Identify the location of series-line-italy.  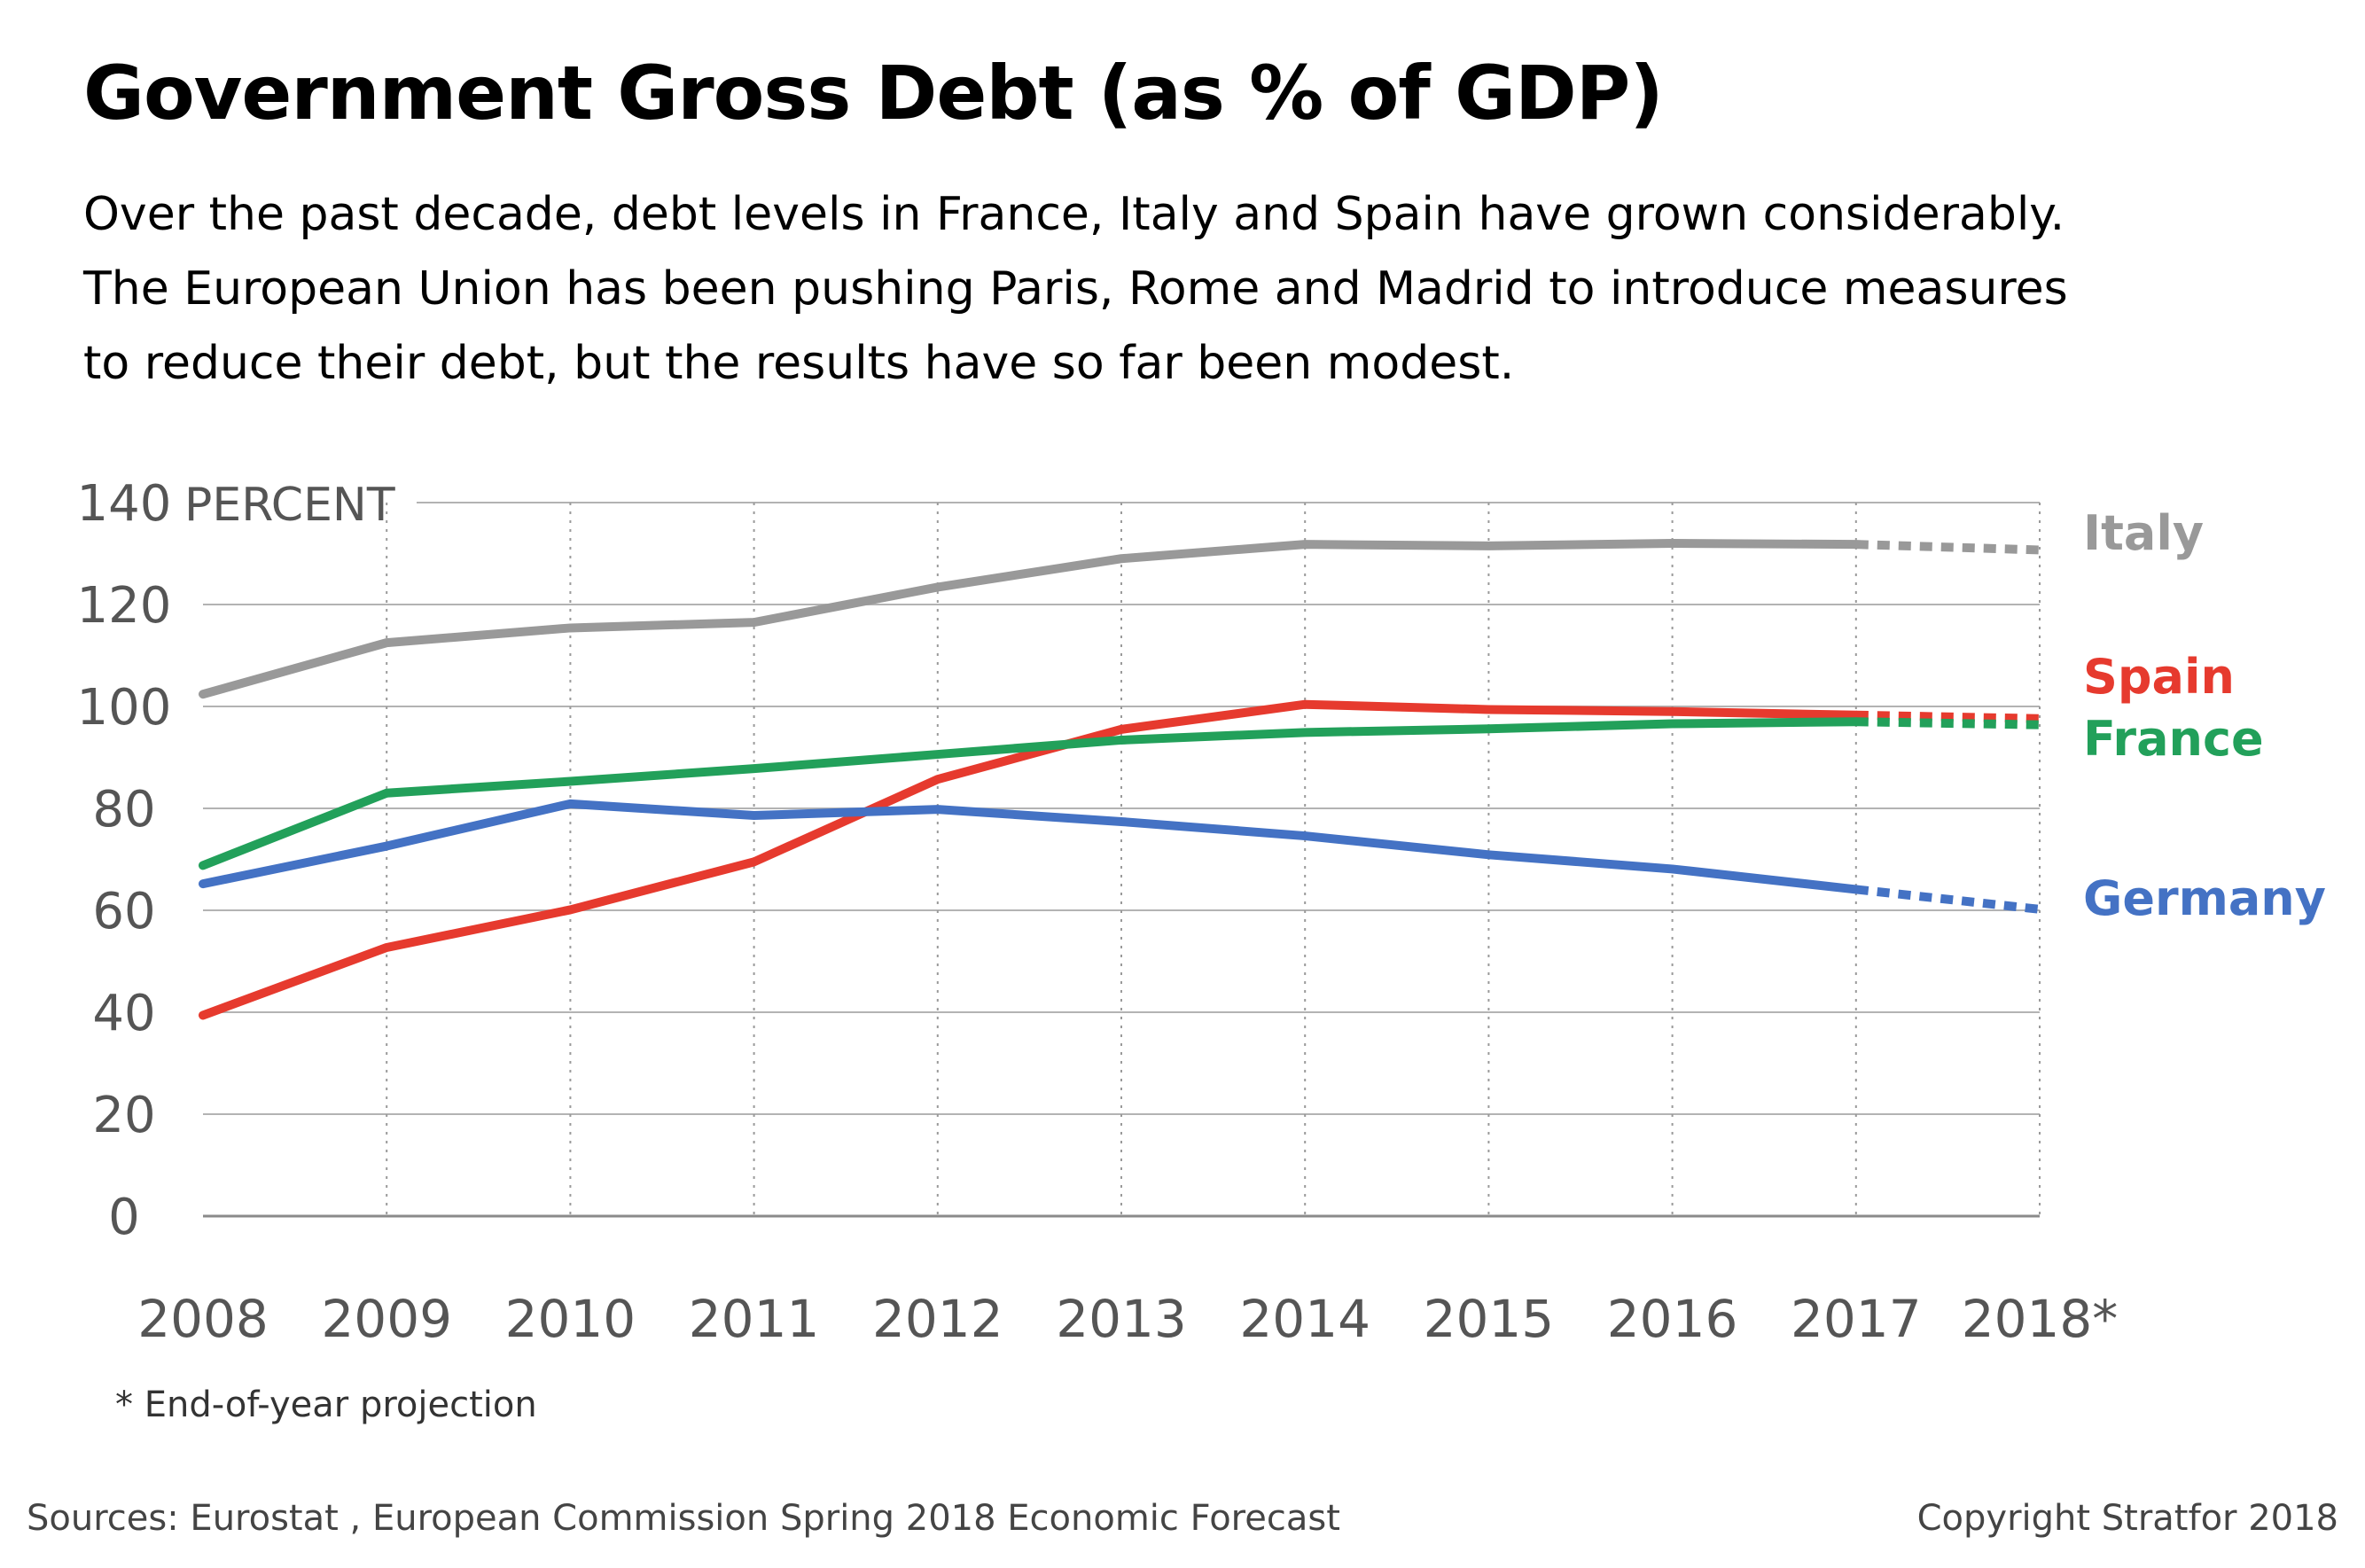
(1030, 619).